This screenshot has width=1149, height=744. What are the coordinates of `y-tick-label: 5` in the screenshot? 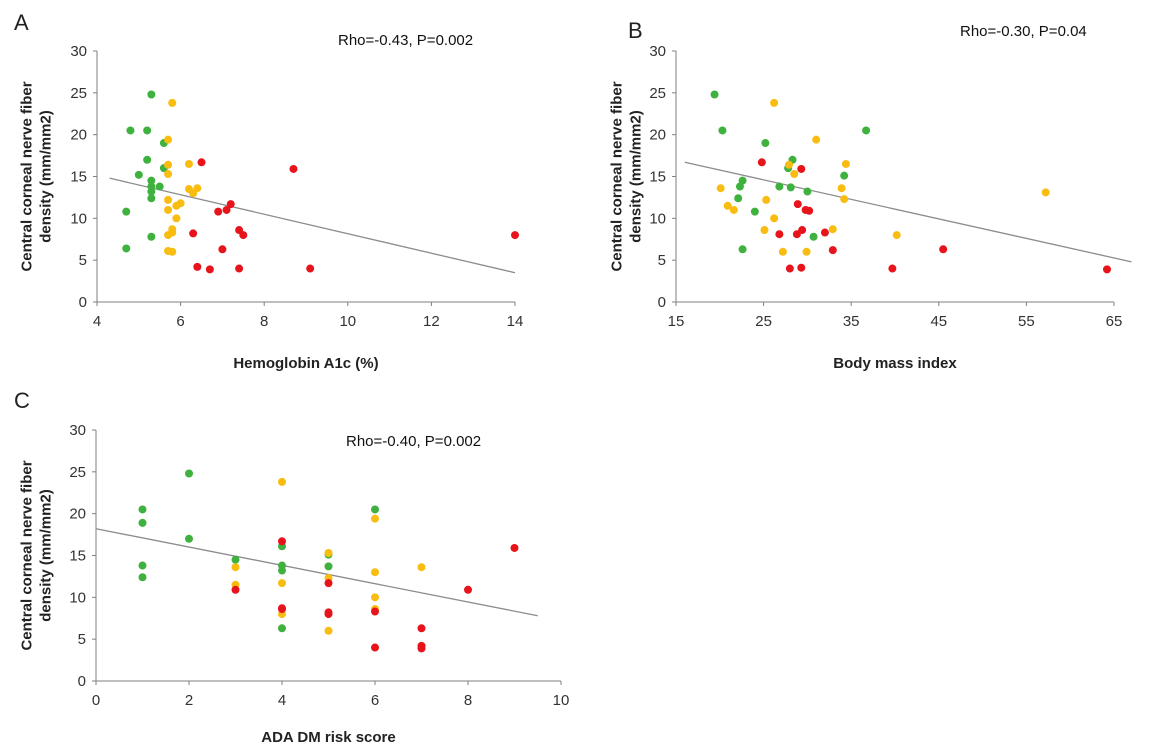 It's located at (662, 260).